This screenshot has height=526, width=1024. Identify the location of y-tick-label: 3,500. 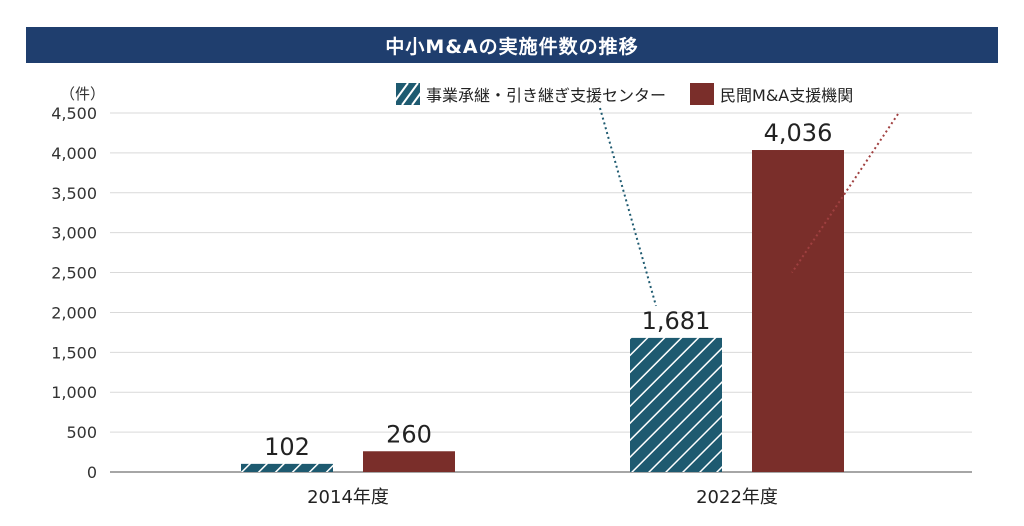
(74, 193).